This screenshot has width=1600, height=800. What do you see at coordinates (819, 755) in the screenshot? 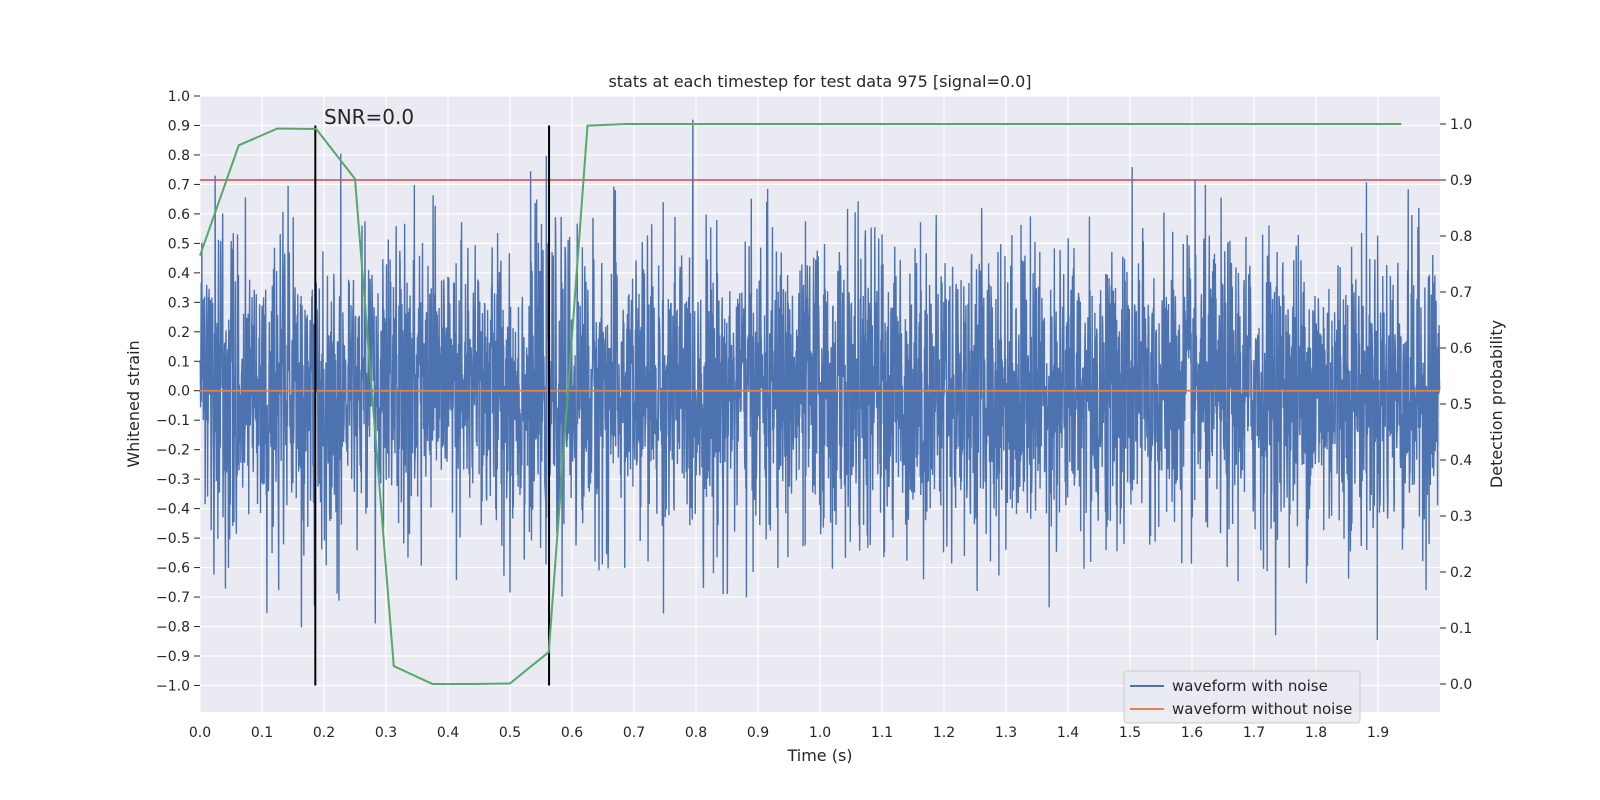
I see `x-axis-label: Time (s)` at bounding box center [819, 755].